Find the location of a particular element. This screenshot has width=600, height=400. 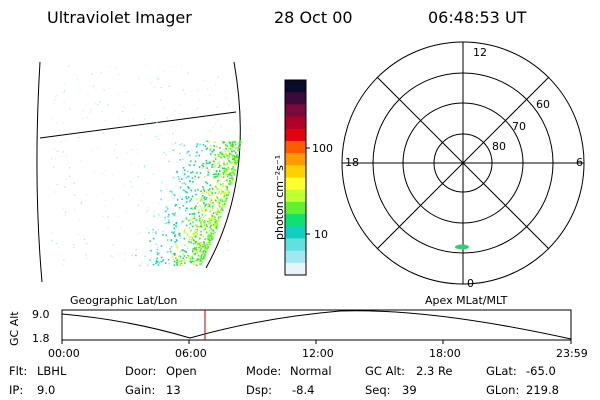

gc-alt-ymax: 9.0 is located at coordinates (41, 314).